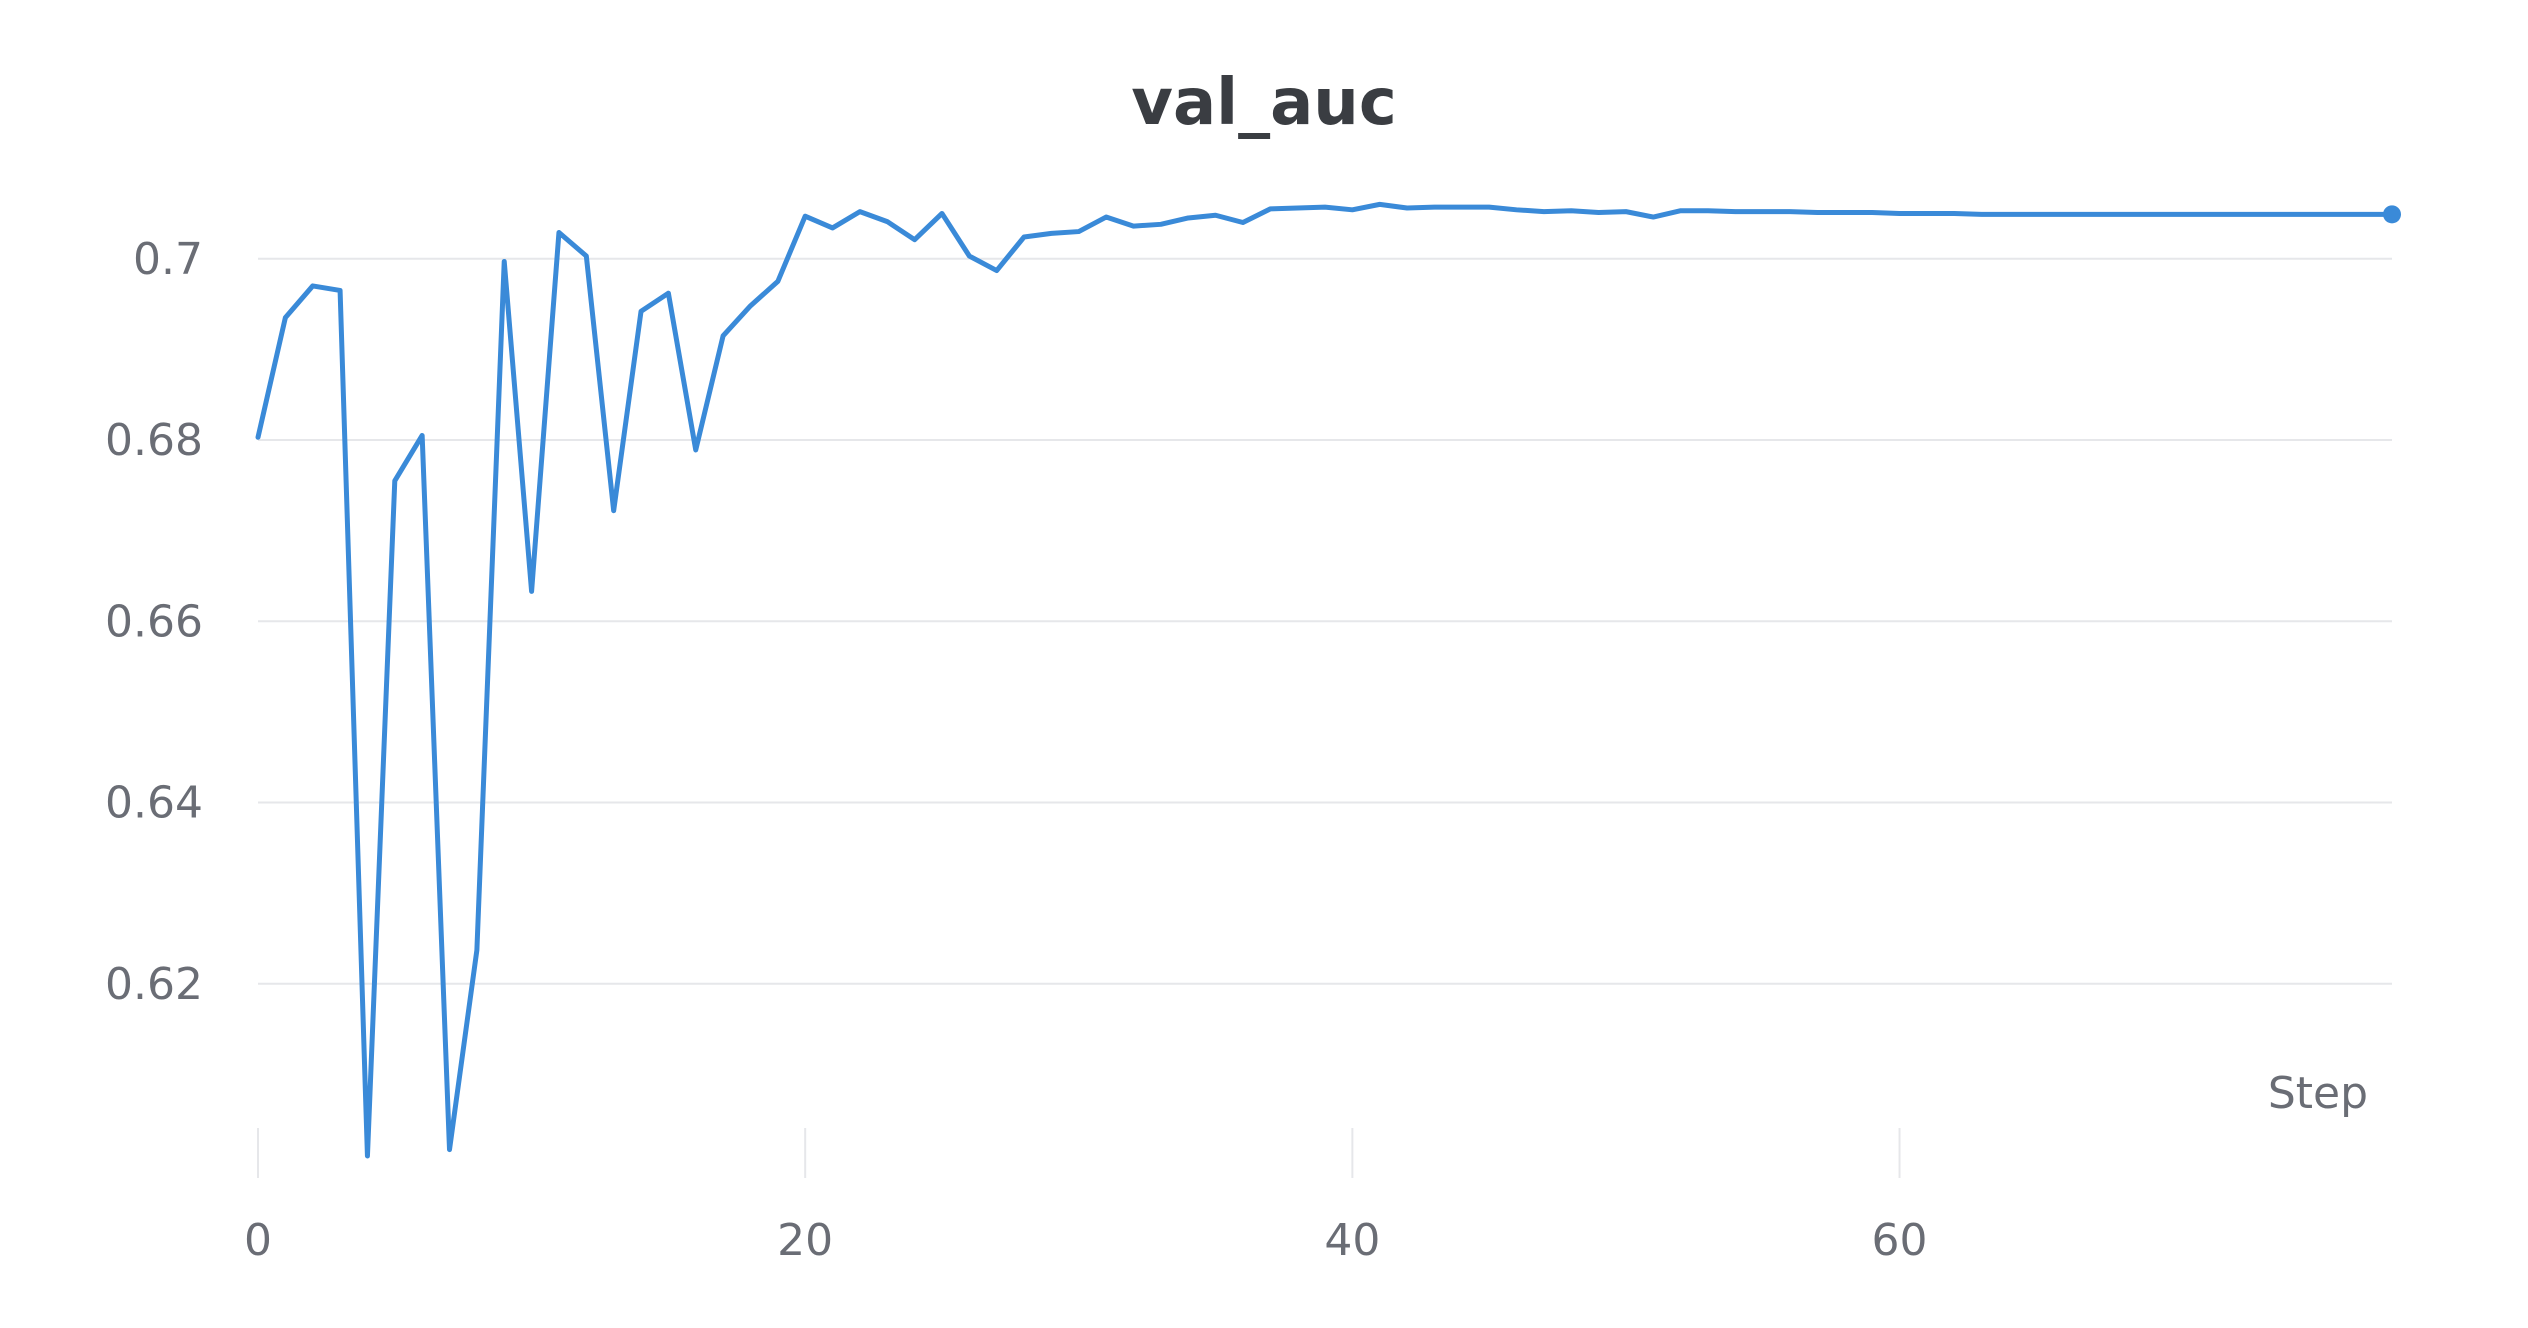 This screenshot has height=1328, width=2528. I want to click on x-tick-label: 0, so click(258, 1240).